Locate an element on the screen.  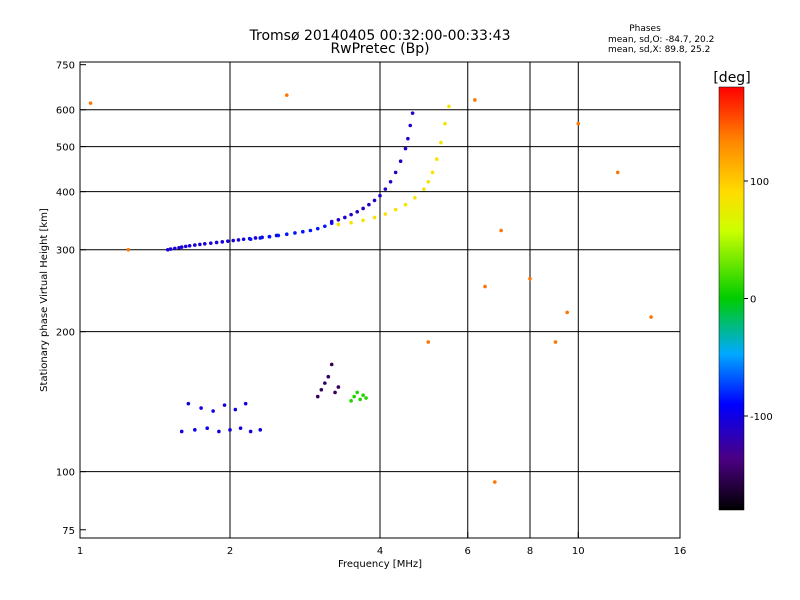
colorbar-label: [deg] is located at coordinates (731, 78).